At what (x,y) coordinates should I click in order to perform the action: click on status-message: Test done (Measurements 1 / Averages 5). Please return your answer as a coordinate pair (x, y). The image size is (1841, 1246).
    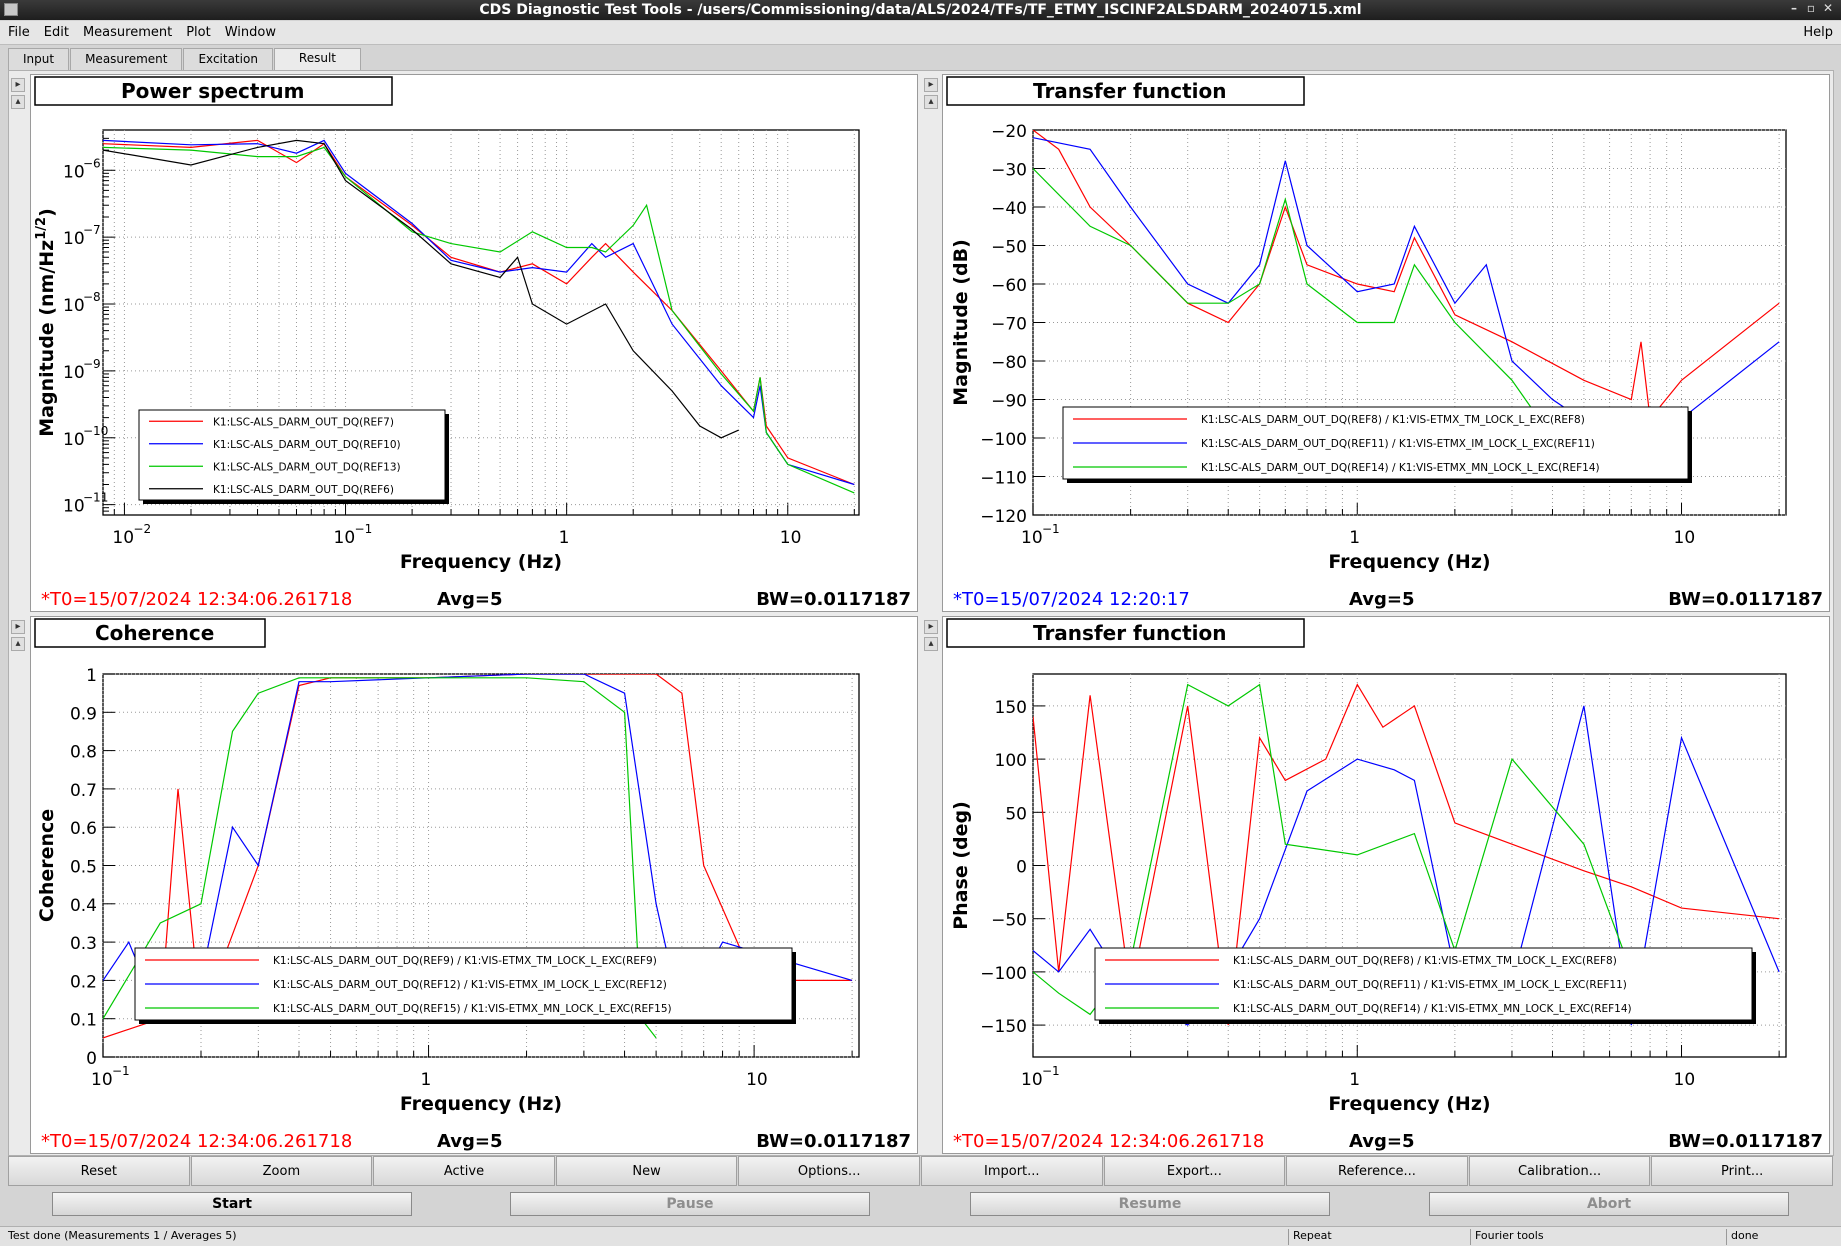
    Looking at the image, I should click on (122, 1235).